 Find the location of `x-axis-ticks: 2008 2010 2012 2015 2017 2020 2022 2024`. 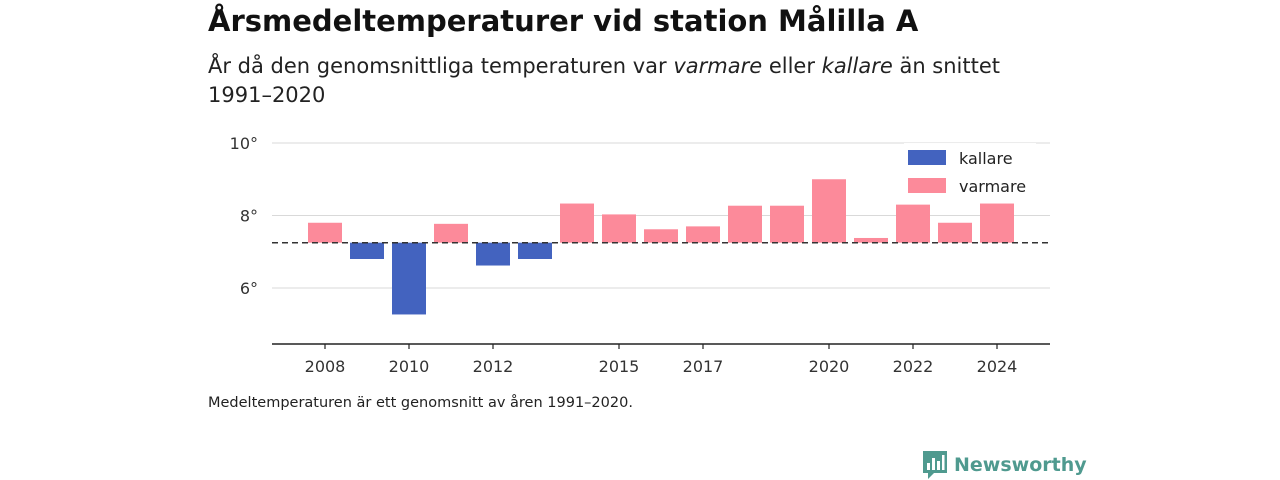

x-axis-ticks: 2008 2010 2012 2015 2017 2020 2022 2024 is located at coordinates (661, 360).